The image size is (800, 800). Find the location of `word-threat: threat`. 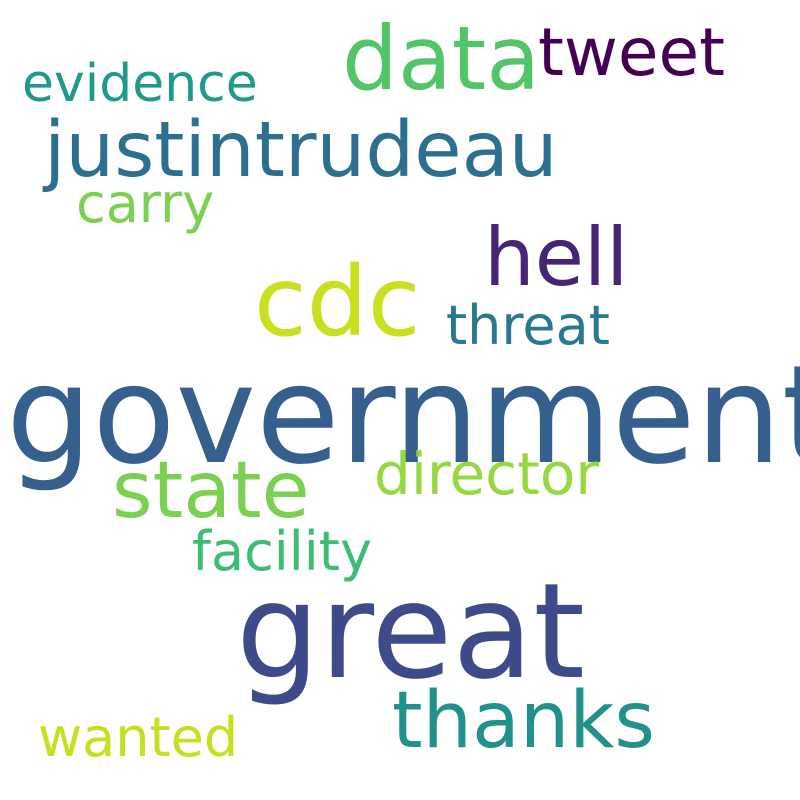

word-threat: threat is located at coordinates (528, 325).